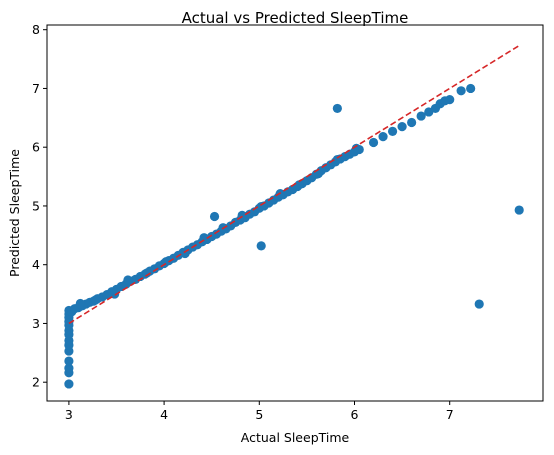 Image resolution: width=554 pixels, height=455 pixels. Describe the element at coordinates (295, 437) in the screenshot. I see `x-axis-label: Actual SleepTime` at that location.